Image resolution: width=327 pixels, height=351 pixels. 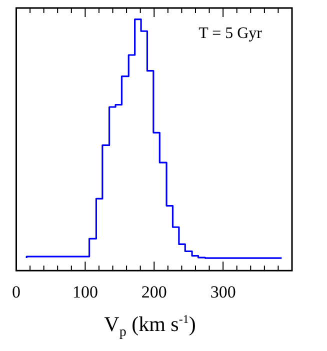 What do you see at coordinates (223, 292) in the screenshot?
I see `x-tick-label: 300` at bounding box center [223, 292].